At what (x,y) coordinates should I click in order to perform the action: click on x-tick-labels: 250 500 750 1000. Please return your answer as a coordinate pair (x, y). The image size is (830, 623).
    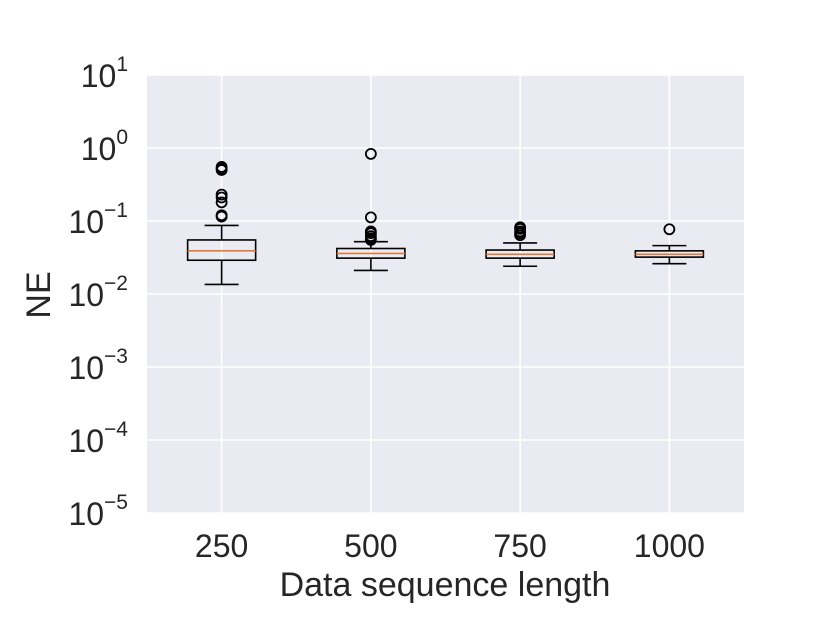
    Looking at the image, I should click on (450, 546).